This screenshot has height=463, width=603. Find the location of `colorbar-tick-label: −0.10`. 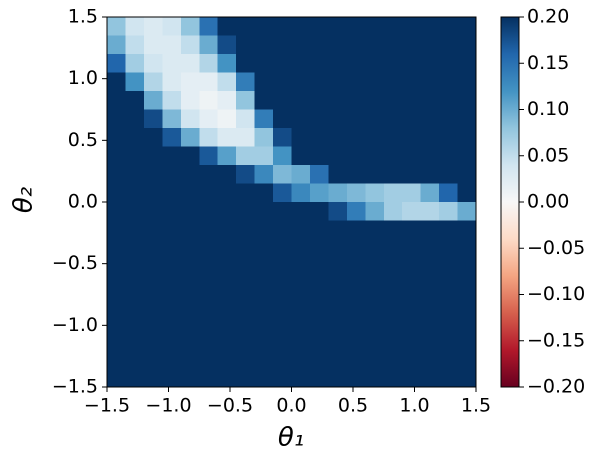

colorbar-tick-label: −0.10 is located at coordinates (556, 294).